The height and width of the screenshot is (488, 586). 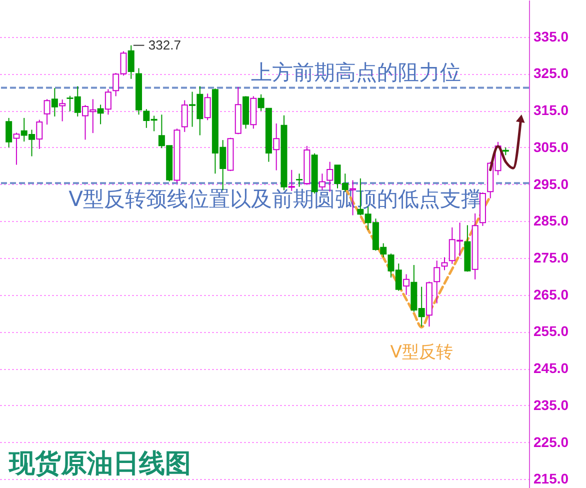 What do you see at coordinates (551, 146) in the screenshot?
I see `y-tick-label: 305.0` at bounding box center [551, 146].